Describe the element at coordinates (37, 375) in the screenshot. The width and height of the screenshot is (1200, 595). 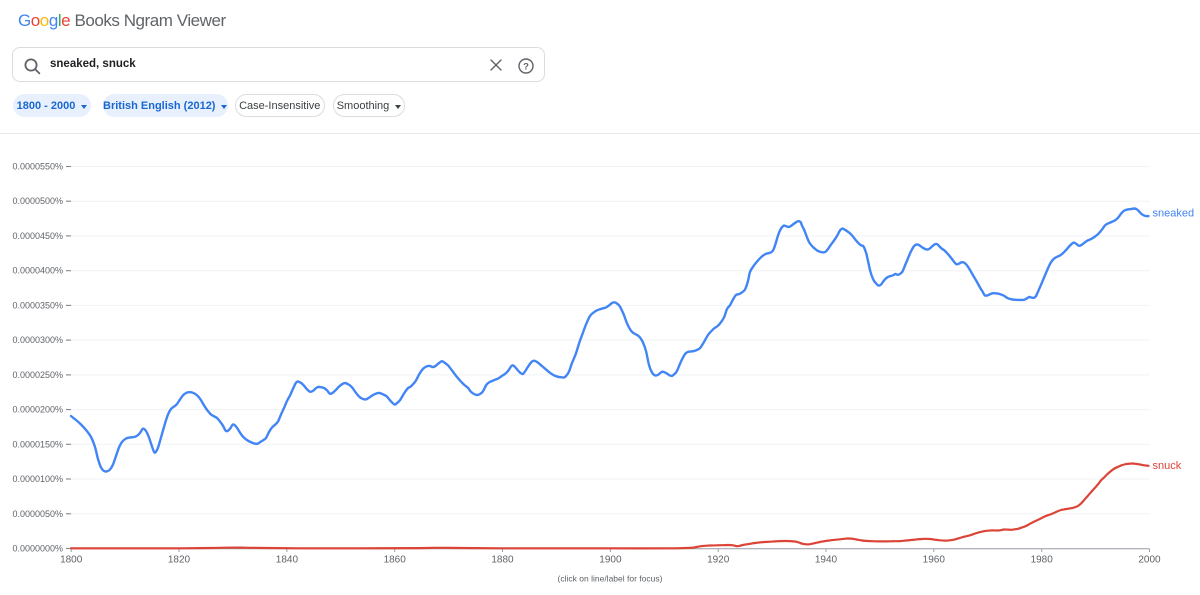
I see `svg-text: 0.0000250%` at that location.